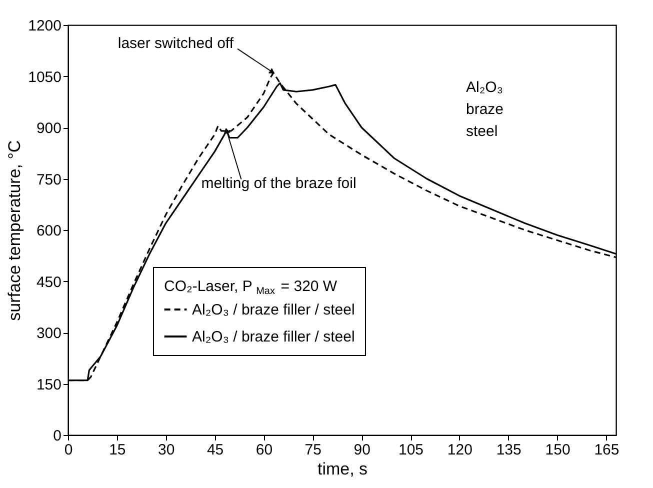 This screenshot has height=488, width=653. I want to click on y-tick-label: 900, so click(49, 128).